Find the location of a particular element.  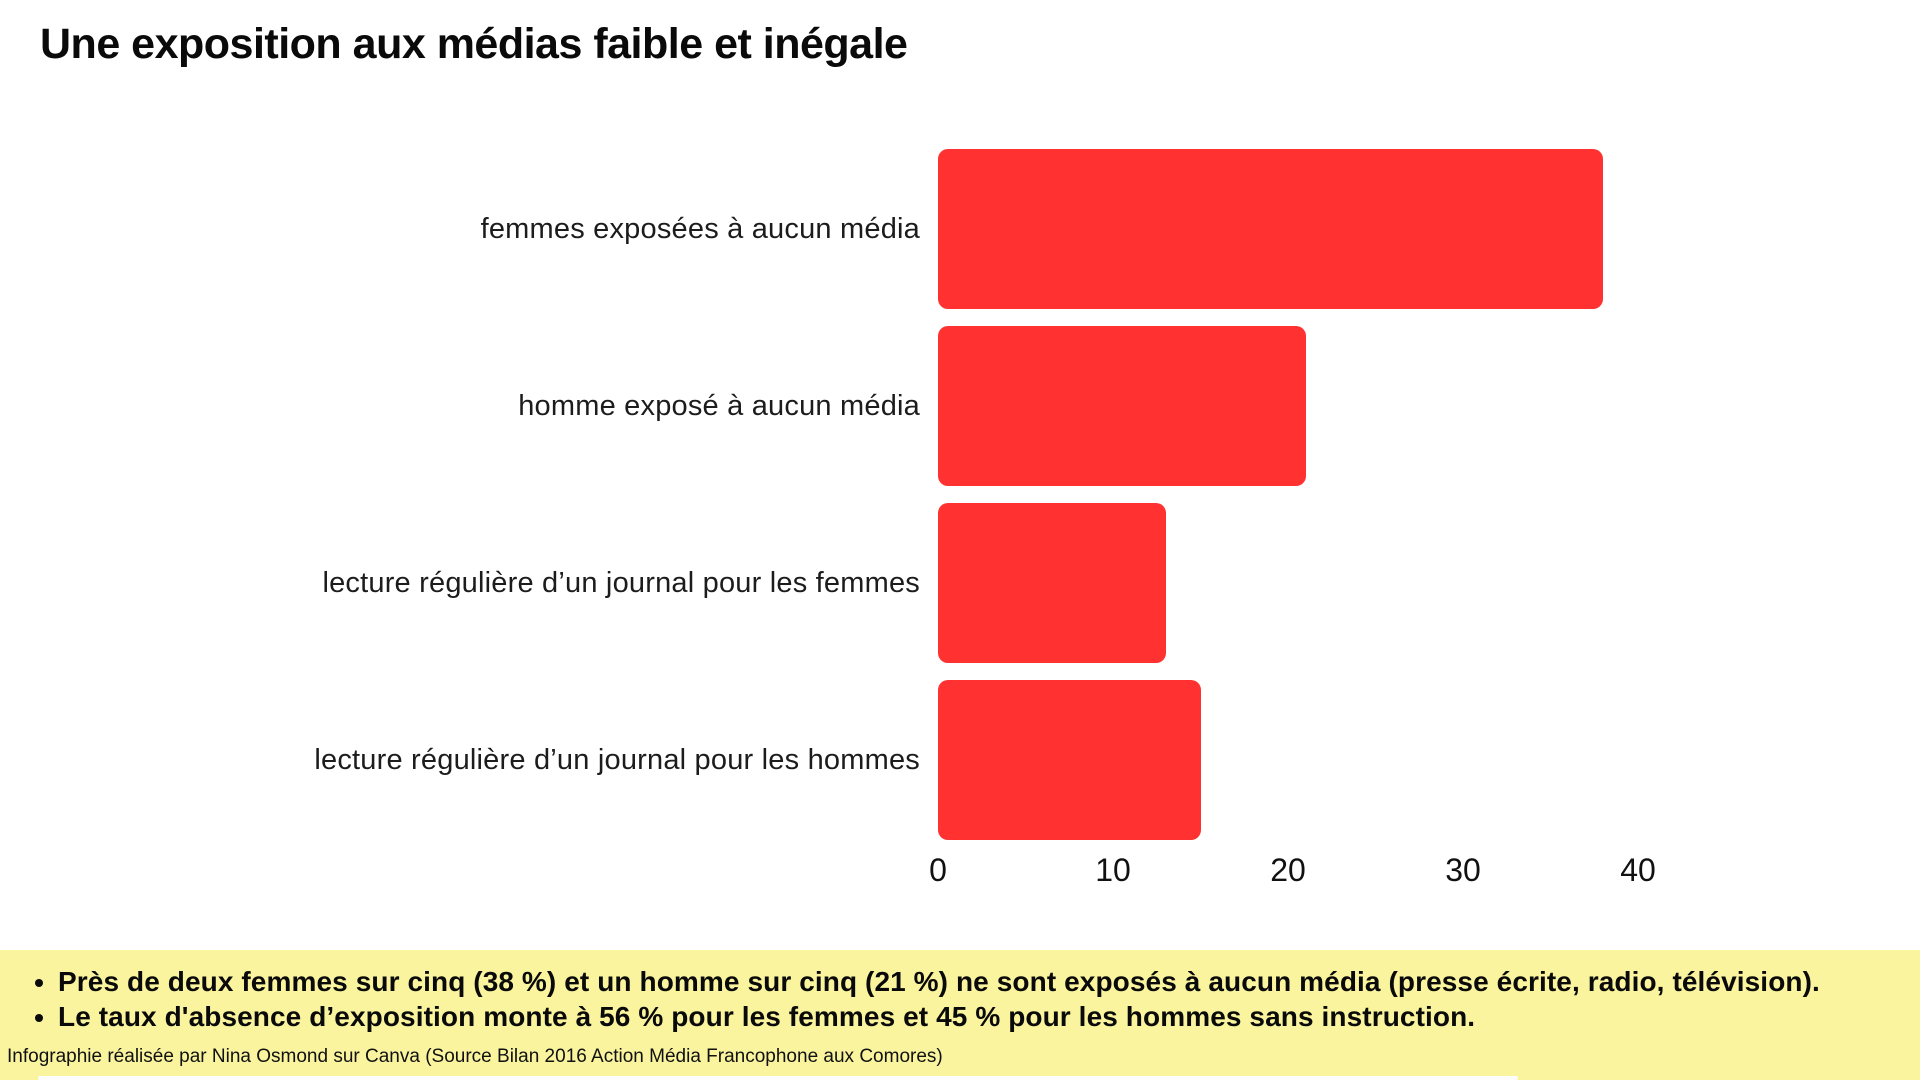

bottom-edge-strip is located at coordinates (778, 1078).